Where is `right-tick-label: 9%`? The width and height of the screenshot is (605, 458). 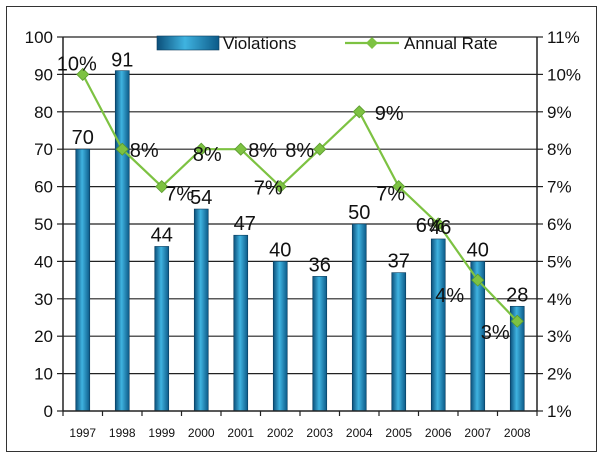 right-tick-label: 9% is located at coordinates (559, 112).